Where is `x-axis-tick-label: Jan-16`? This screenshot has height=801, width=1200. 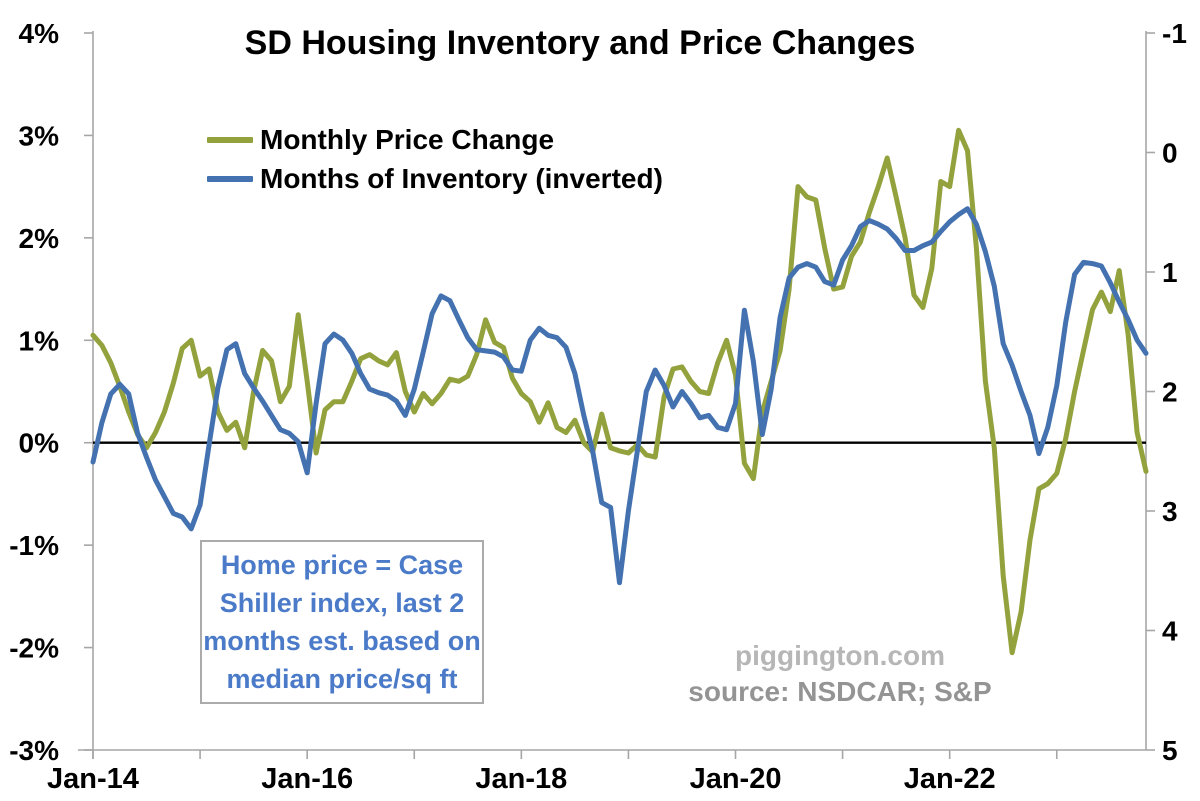
x-axis-tick-label: Jan-16 is located at coordinates (307, 779).